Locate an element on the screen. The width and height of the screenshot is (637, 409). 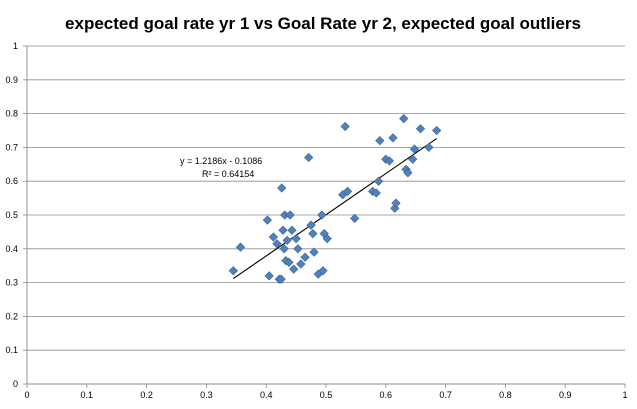
y-tick-label: 1 is located at coordinates (15, 46).